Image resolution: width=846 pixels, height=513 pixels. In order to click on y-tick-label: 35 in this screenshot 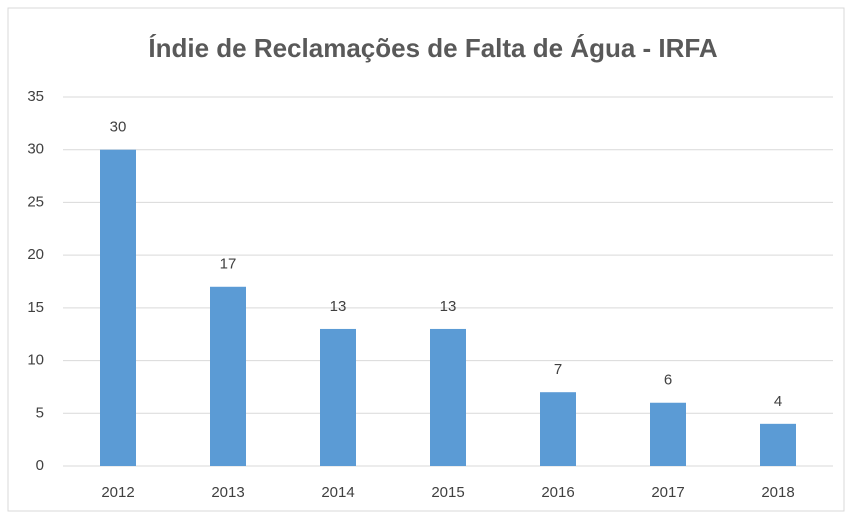, I will do `click(35, 96)`.